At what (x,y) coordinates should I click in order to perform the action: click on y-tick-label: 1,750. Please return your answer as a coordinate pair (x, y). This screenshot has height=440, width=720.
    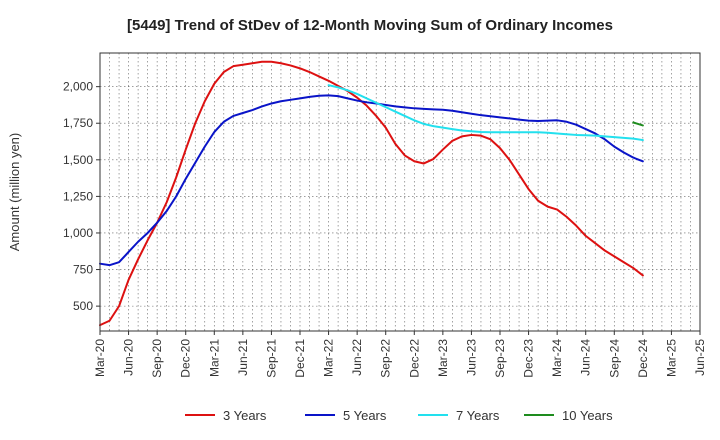
    Looking at the image, I should click on (78, 123).